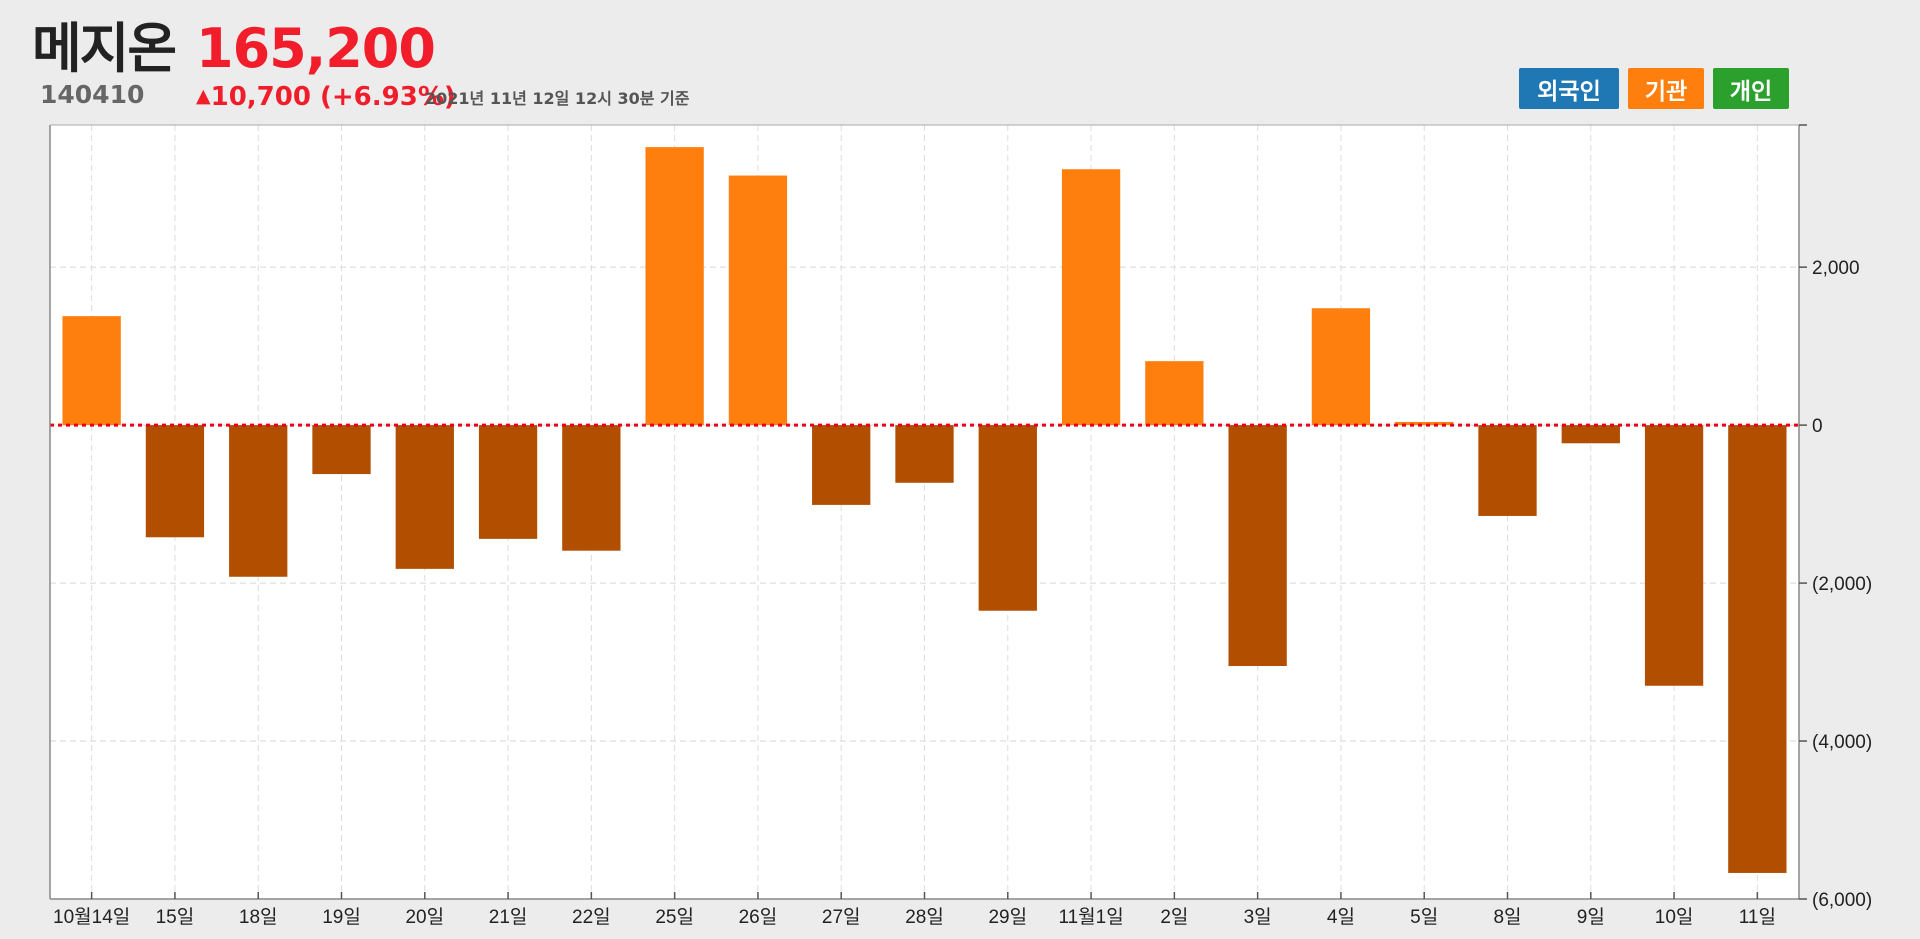 This screenshot has height=939, width=1920. I want to click on x-tick-label: 18일, so click(258, 917).